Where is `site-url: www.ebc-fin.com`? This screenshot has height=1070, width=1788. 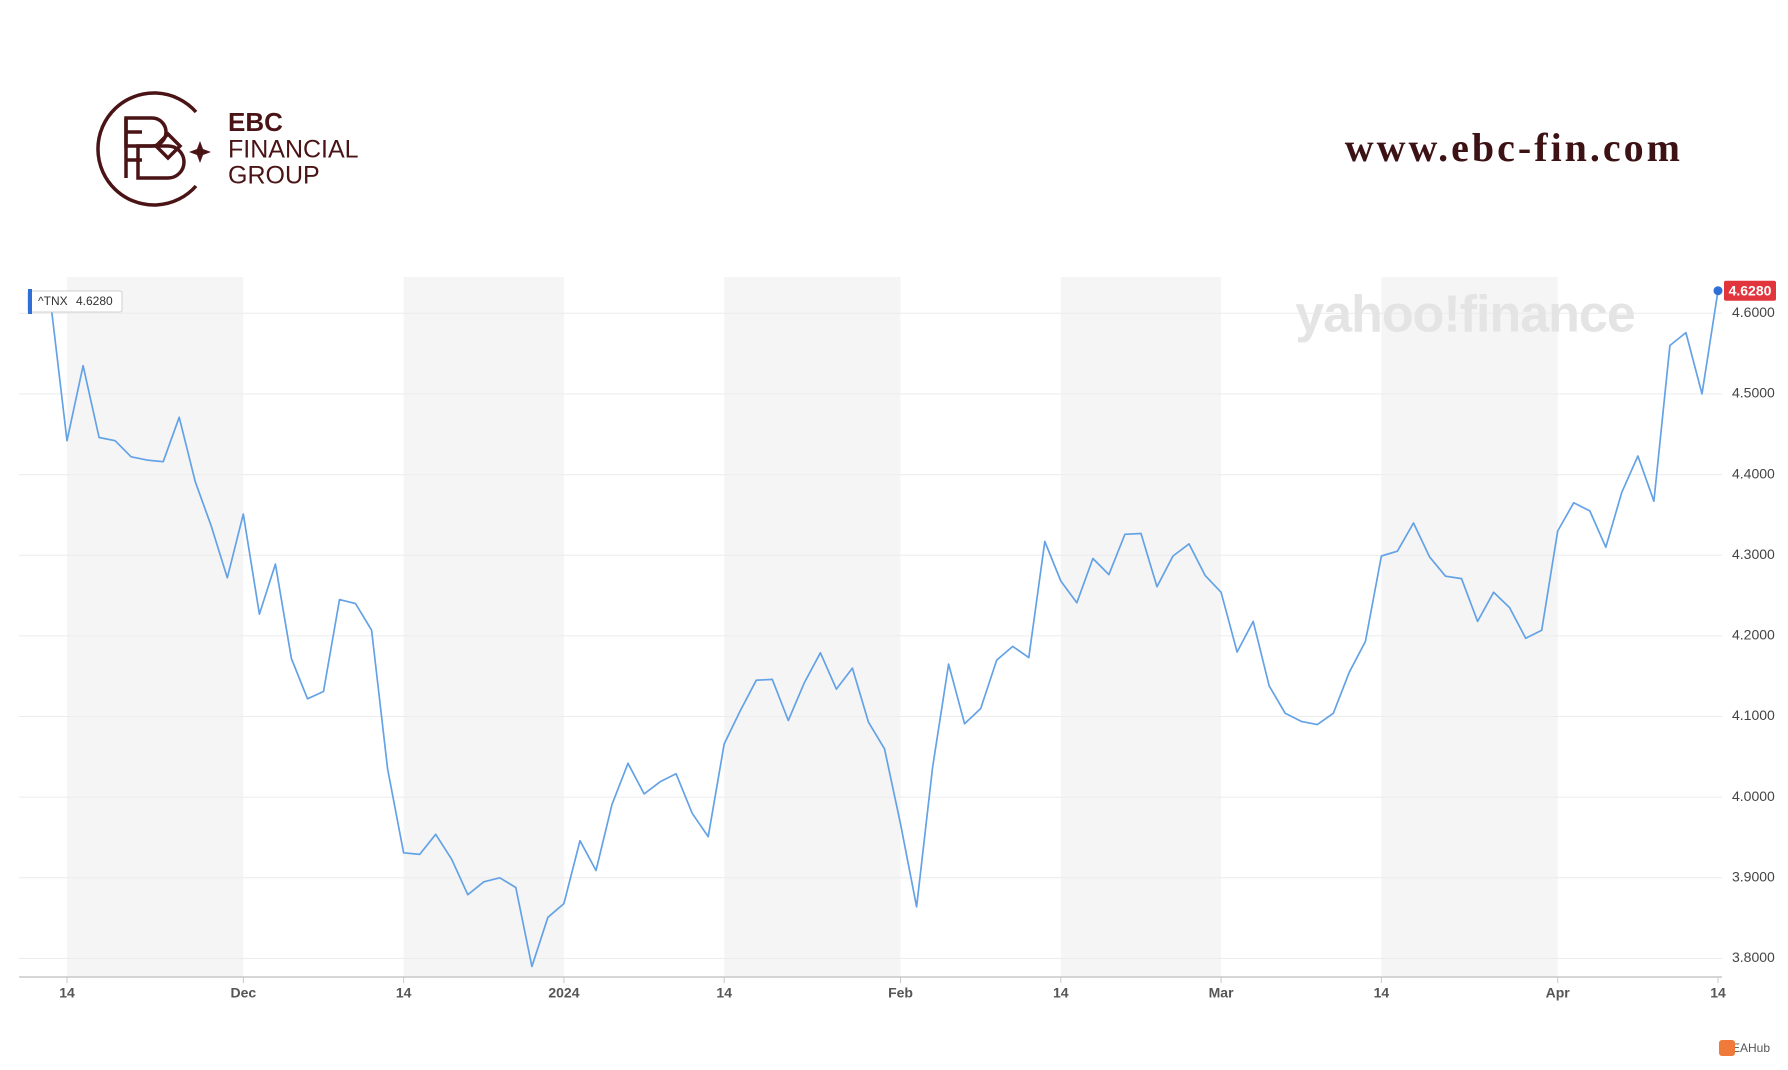
site-url: www.ebc-fin.com is located at coordinates (1514, 147).